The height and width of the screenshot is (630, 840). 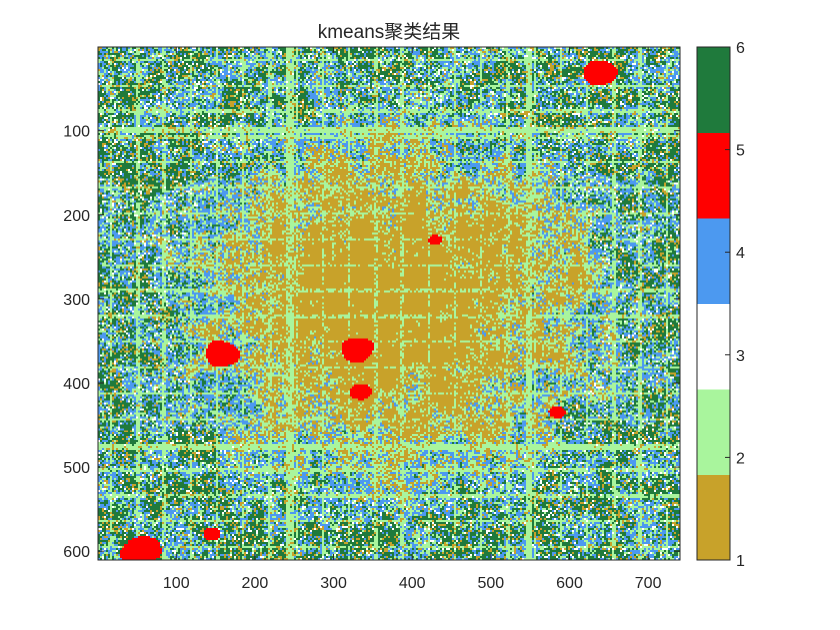 What do you see at coordinates (740, 151) in the screenshot?
I see `colorbar-tick-label: 5` at bounding box center [740, 151].